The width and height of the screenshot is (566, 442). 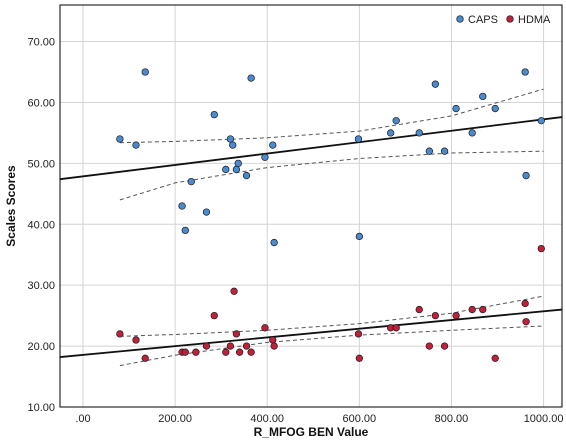 I want to click on legend: CAPS HDMA, so click(x=503, y=20).